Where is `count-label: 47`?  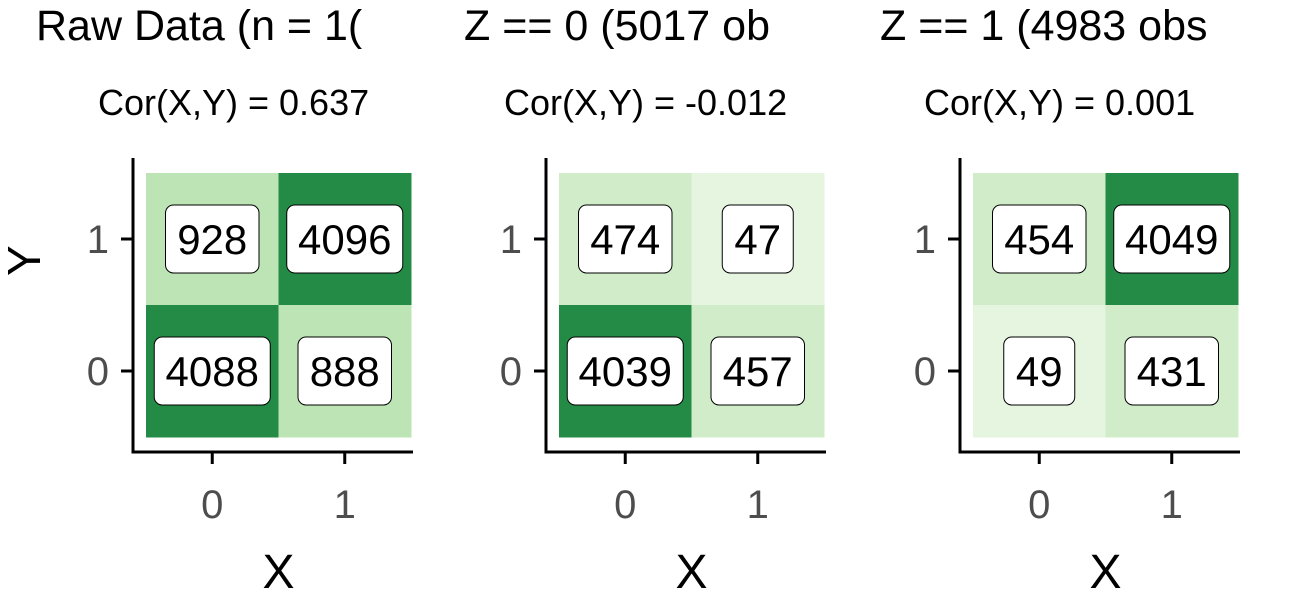
count-label: 47 is located at coordinates (757, 239).